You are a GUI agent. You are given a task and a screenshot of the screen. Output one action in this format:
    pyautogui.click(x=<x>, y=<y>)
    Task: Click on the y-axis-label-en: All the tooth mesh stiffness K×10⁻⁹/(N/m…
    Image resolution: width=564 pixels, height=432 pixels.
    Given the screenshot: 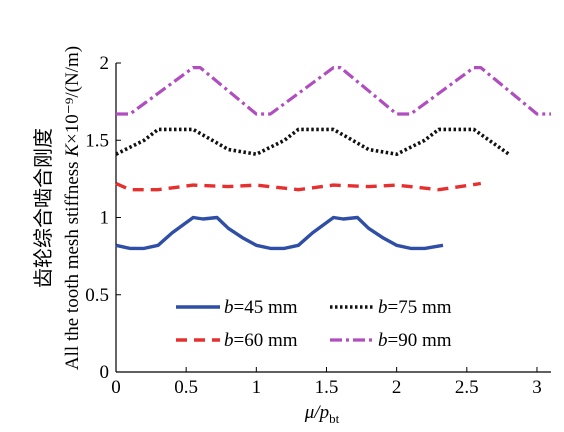 What is the action you would take?
    pyautogui.click(x=72, y=208)
    